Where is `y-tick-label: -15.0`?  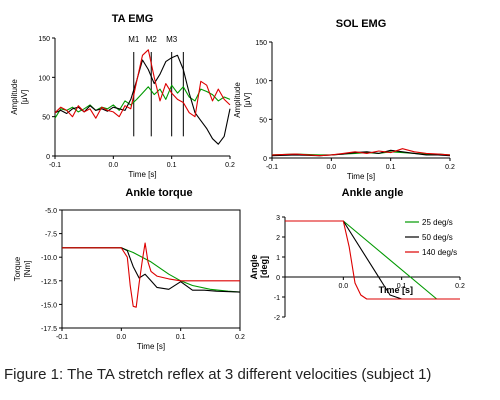 y-tick-label: -15.0 is located at coordinates (49, 305).